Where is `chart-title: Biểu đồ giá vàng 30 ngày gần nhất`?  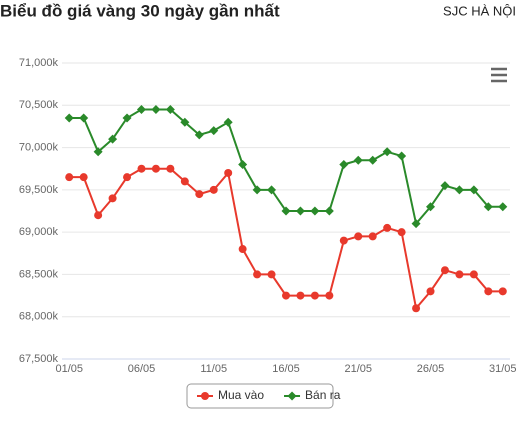
chart-title: Biểu đồ giá vàng 30 ngày gần nhất is located at coordinates (140, 10).